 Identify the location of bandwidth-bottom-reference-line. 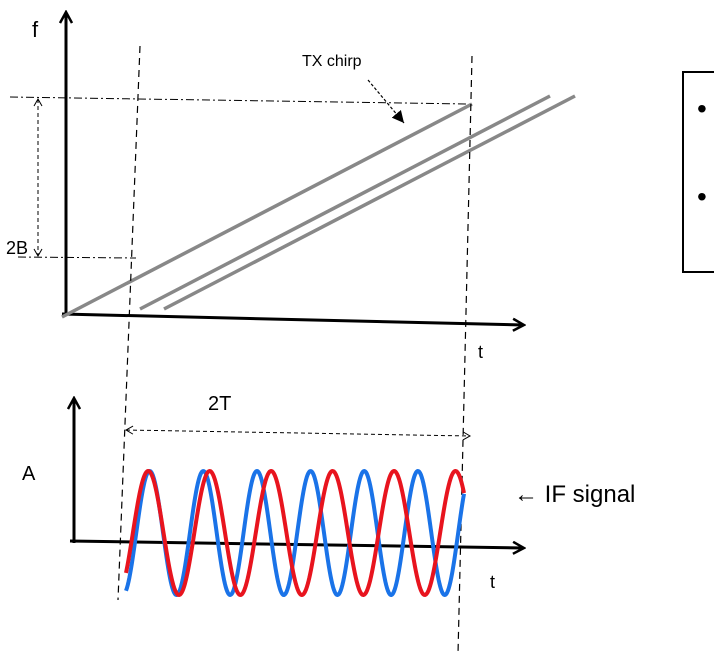
(77, 257).